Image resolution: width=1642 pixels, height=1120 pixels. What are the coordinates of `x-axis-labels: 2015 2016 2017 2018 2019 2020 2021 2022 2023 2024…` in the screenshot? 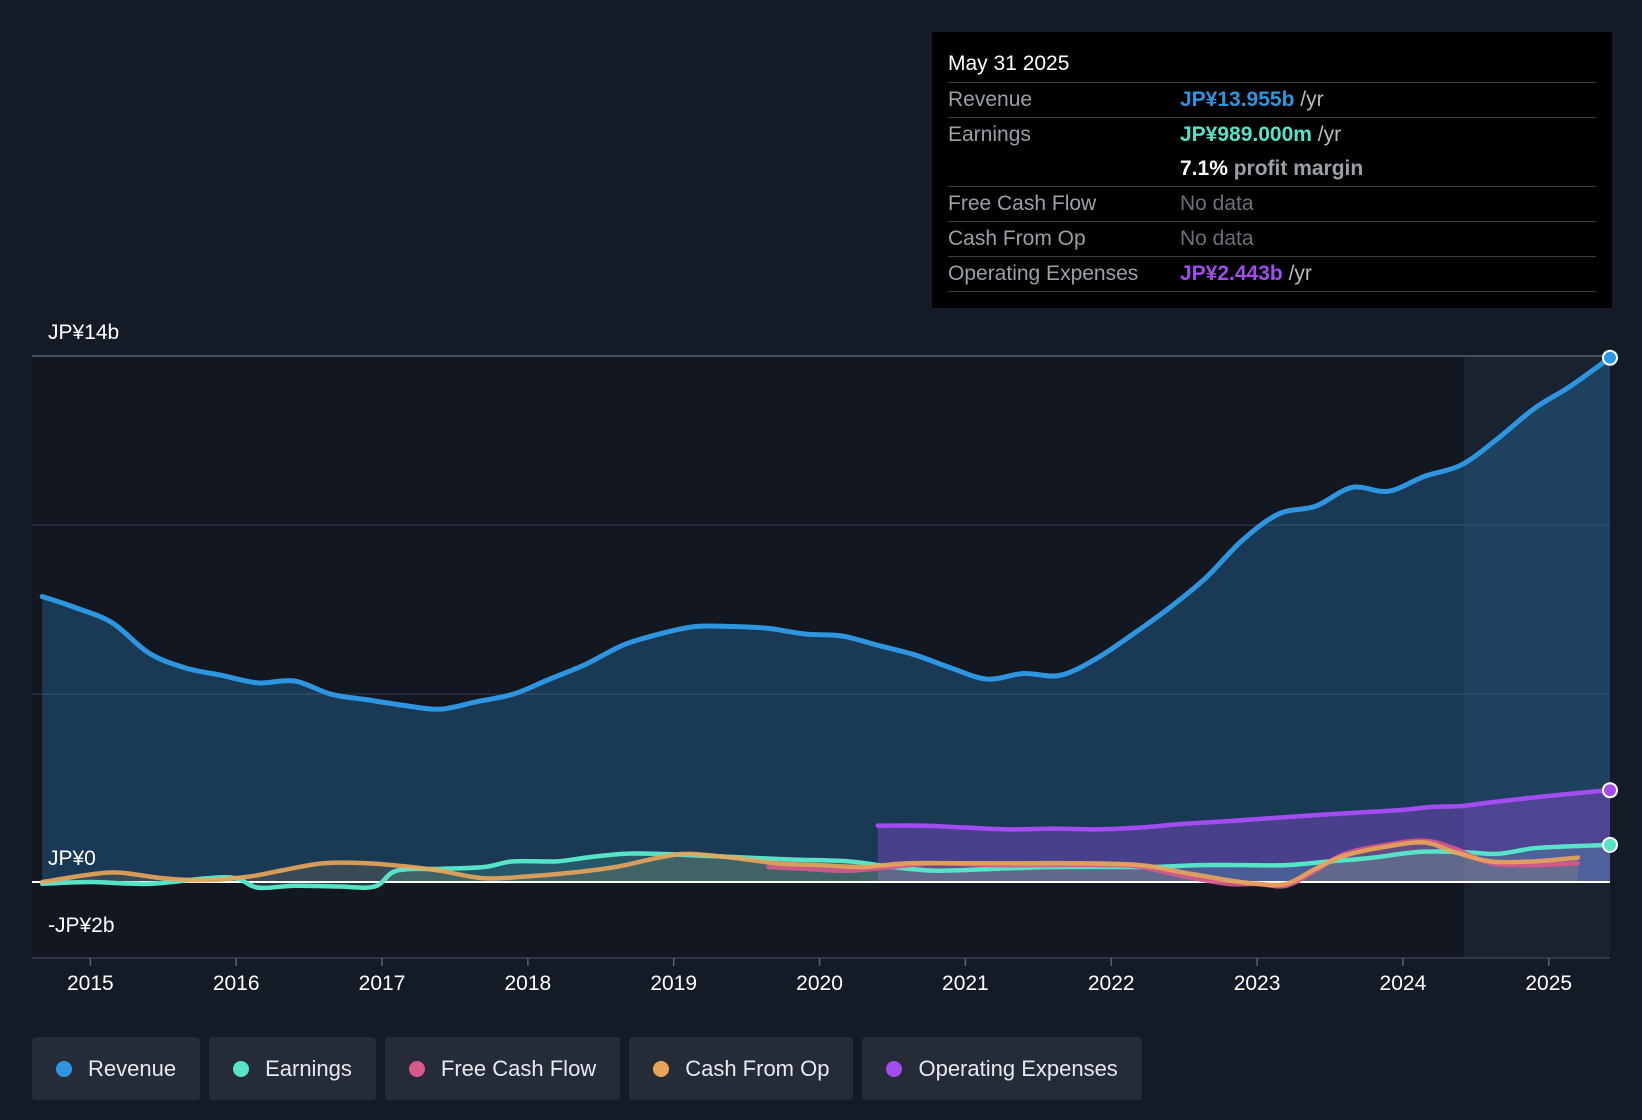 It's located at (819, 976).